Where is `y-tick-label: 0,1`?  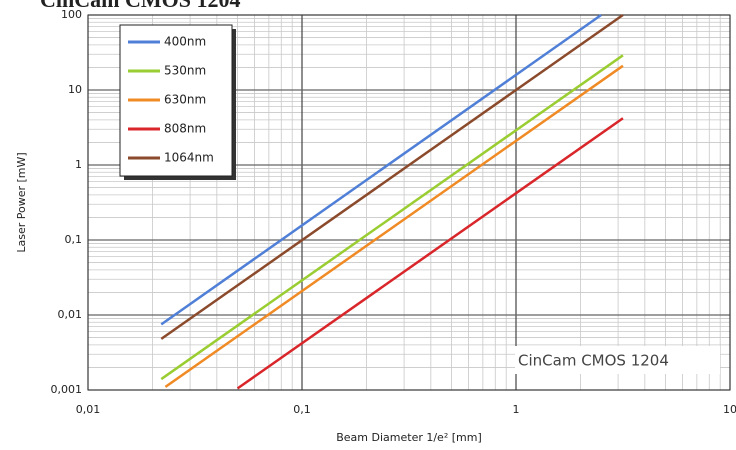 y-tick-label: 0,1 is located at coordinates (74, 239).